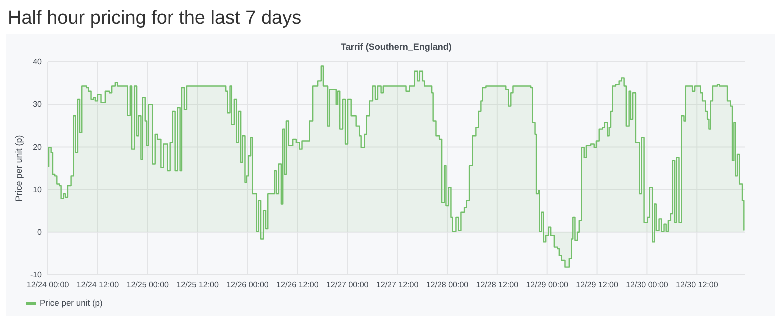 This screenshot has height=320, width=781. What do you see at coordinates (71, 303) in the screenshot?
I see `legend-label: Price per unit (p)` at bounding box center [71, 303].